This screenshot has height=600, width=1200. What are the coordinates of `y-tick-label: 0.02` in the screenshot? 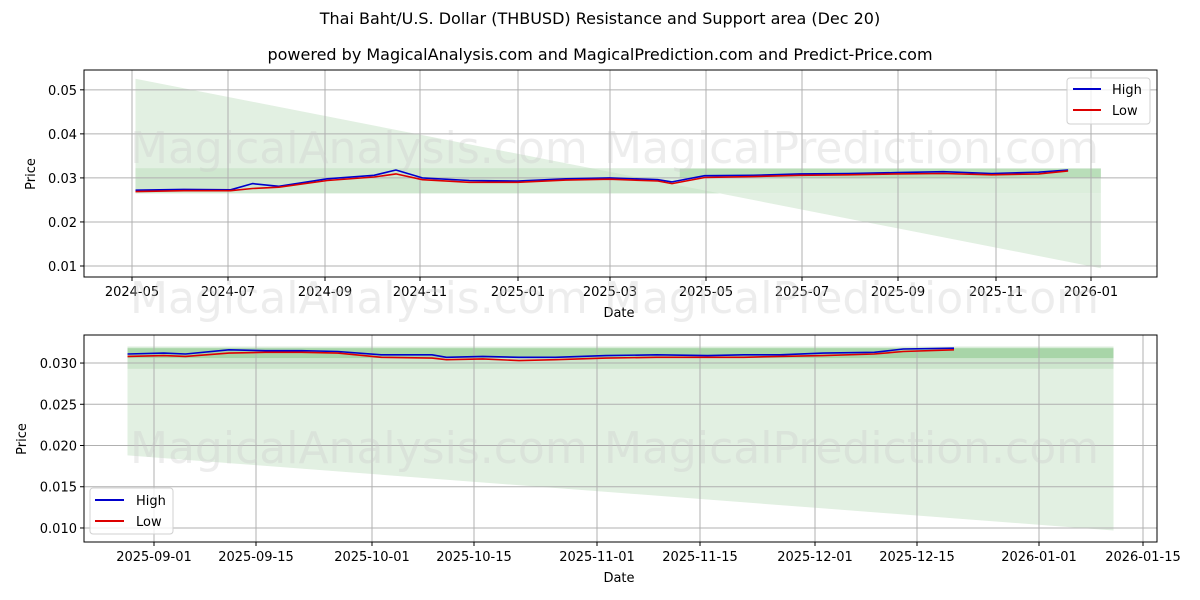 It's located at (62, 223).